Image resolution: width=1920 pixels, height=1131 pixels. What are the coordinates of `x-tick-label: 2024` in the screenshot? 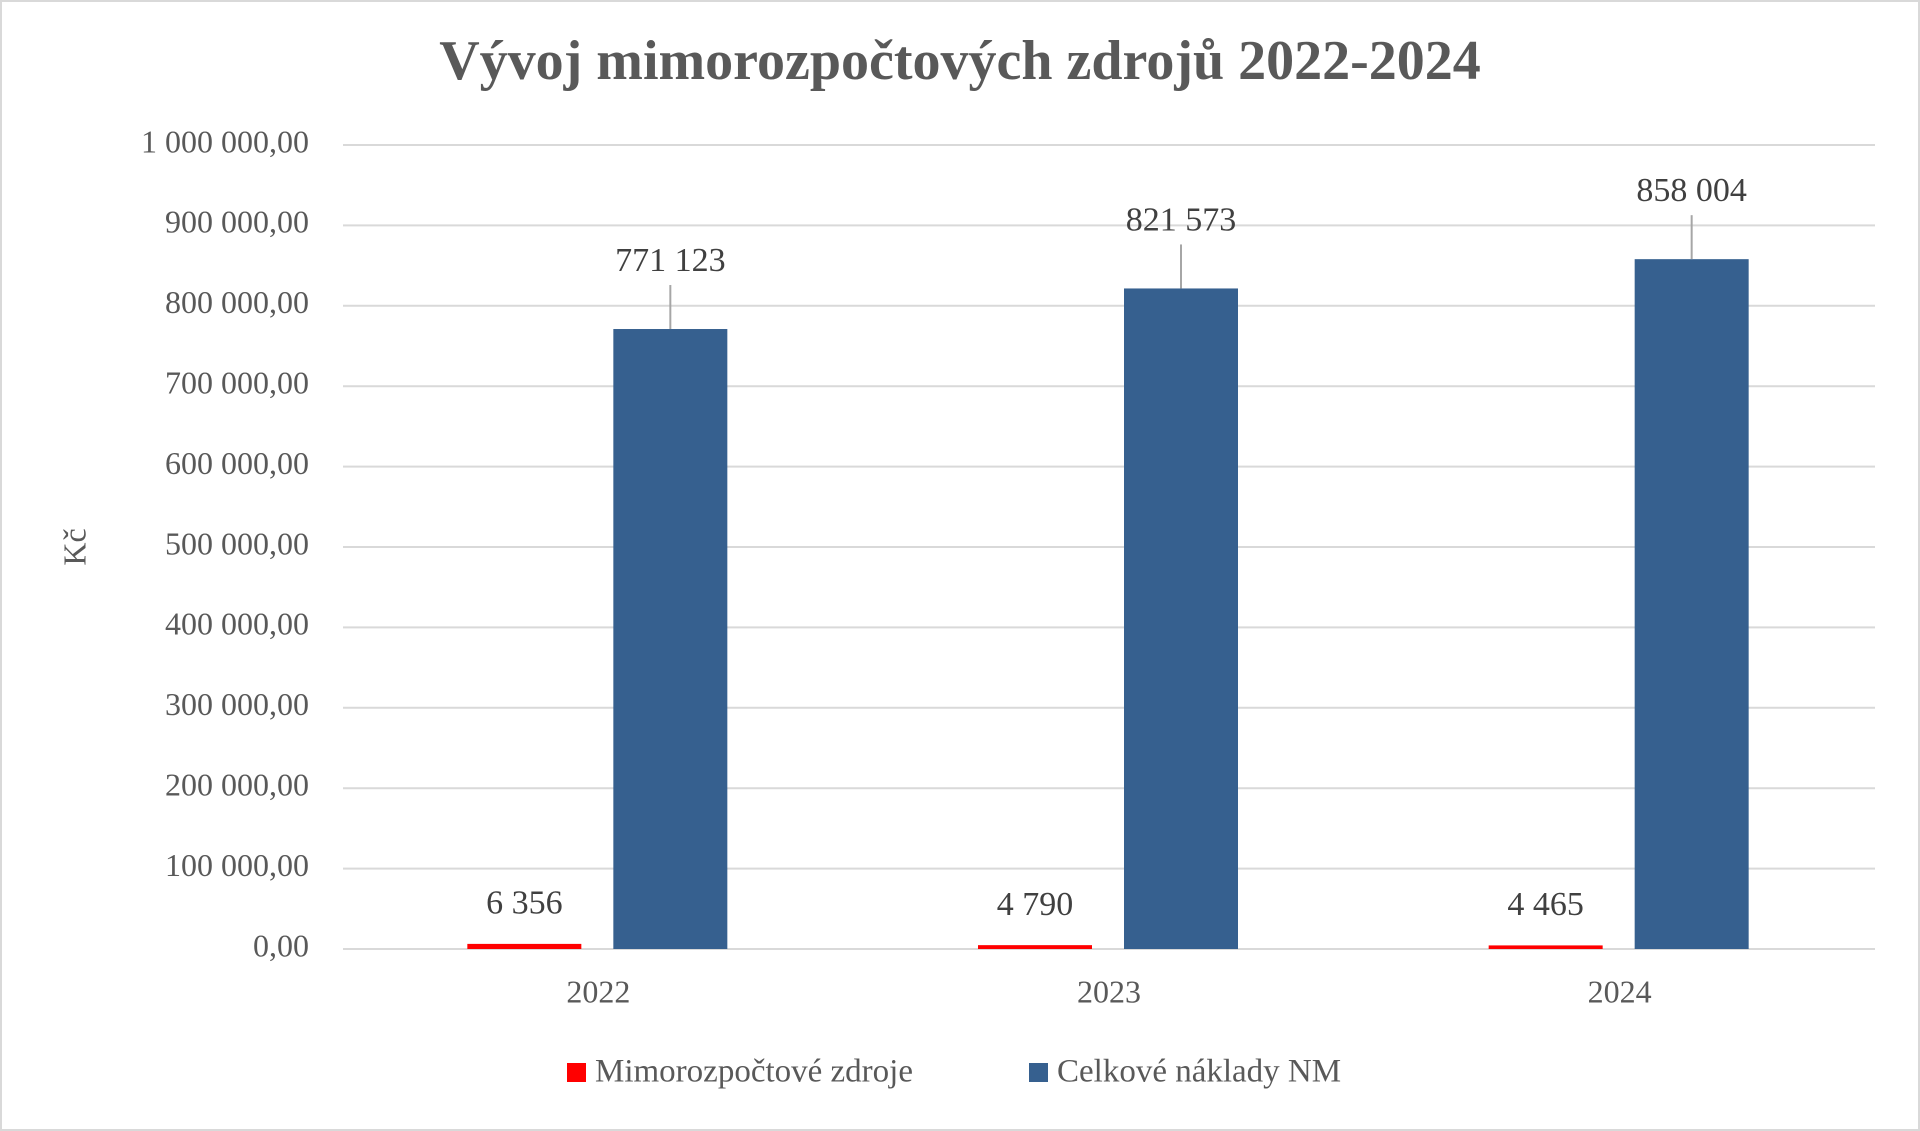 It's located at (1620, 991).